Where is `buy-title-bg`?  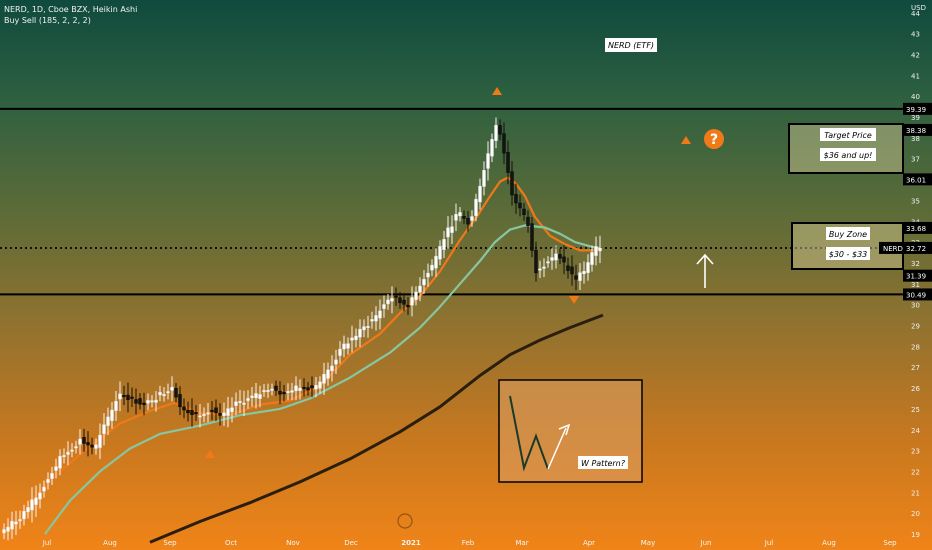 buy-title-bg is located at coordinates (848, 233).